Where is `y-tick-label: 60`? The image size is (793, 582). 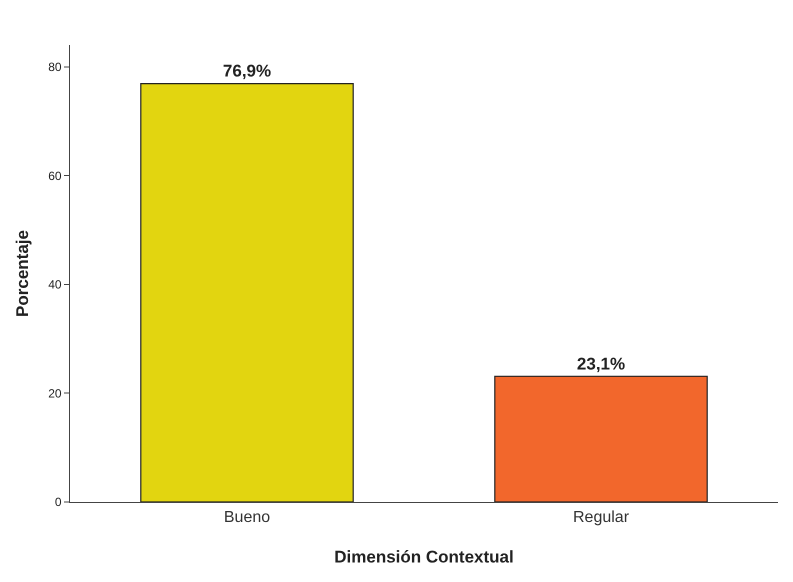
y-tick-label: 60 is located at coordinates (55, 175).